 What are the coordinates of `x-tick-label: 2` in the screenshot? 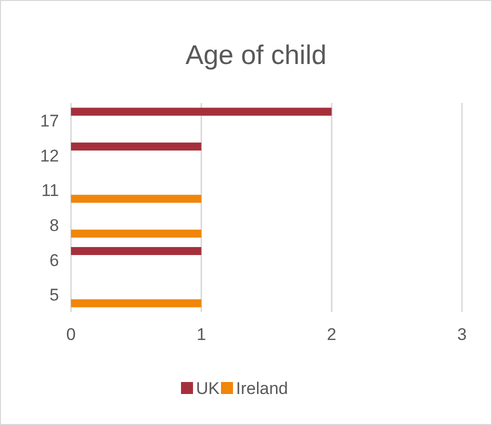 It's located at (331, 334).